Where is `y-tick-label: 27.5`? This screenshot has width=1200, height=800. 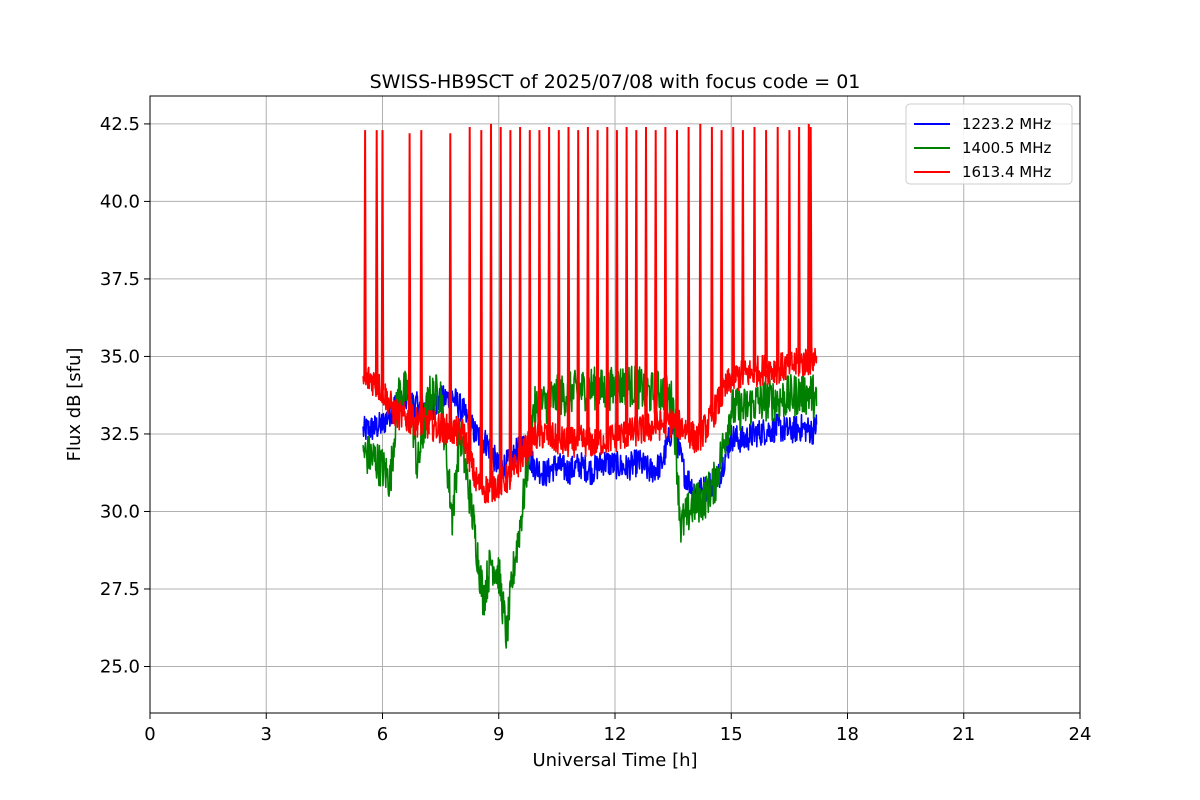
y-tick-label: 27.5 is located at coordinates (120, 589).